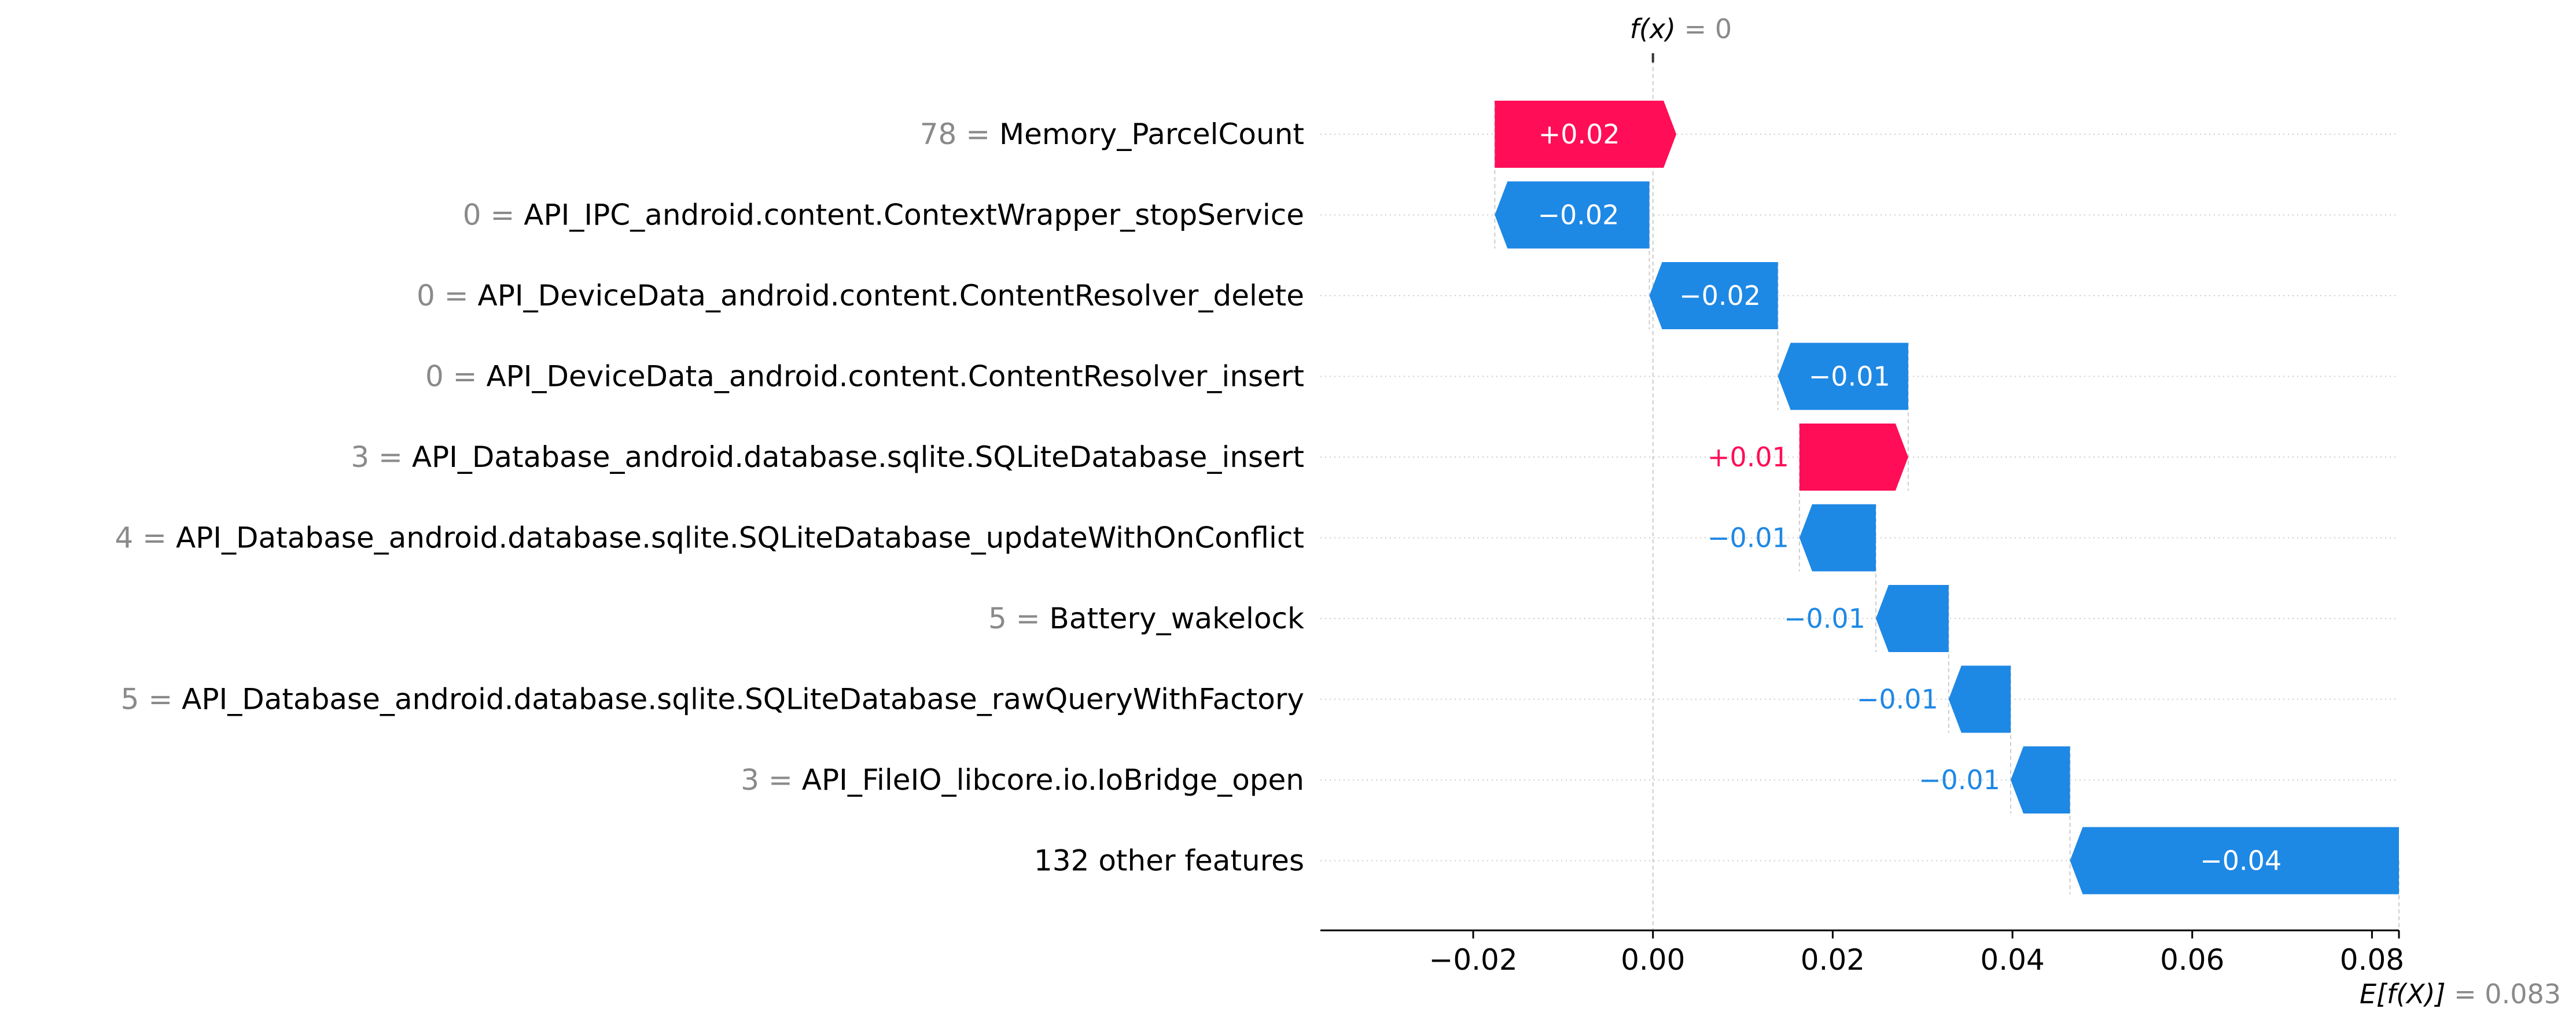 The width and height of the screenshot is (2576, 1027). I want to click on fx-annotation: f(x) = 0, so click(1681, 29).